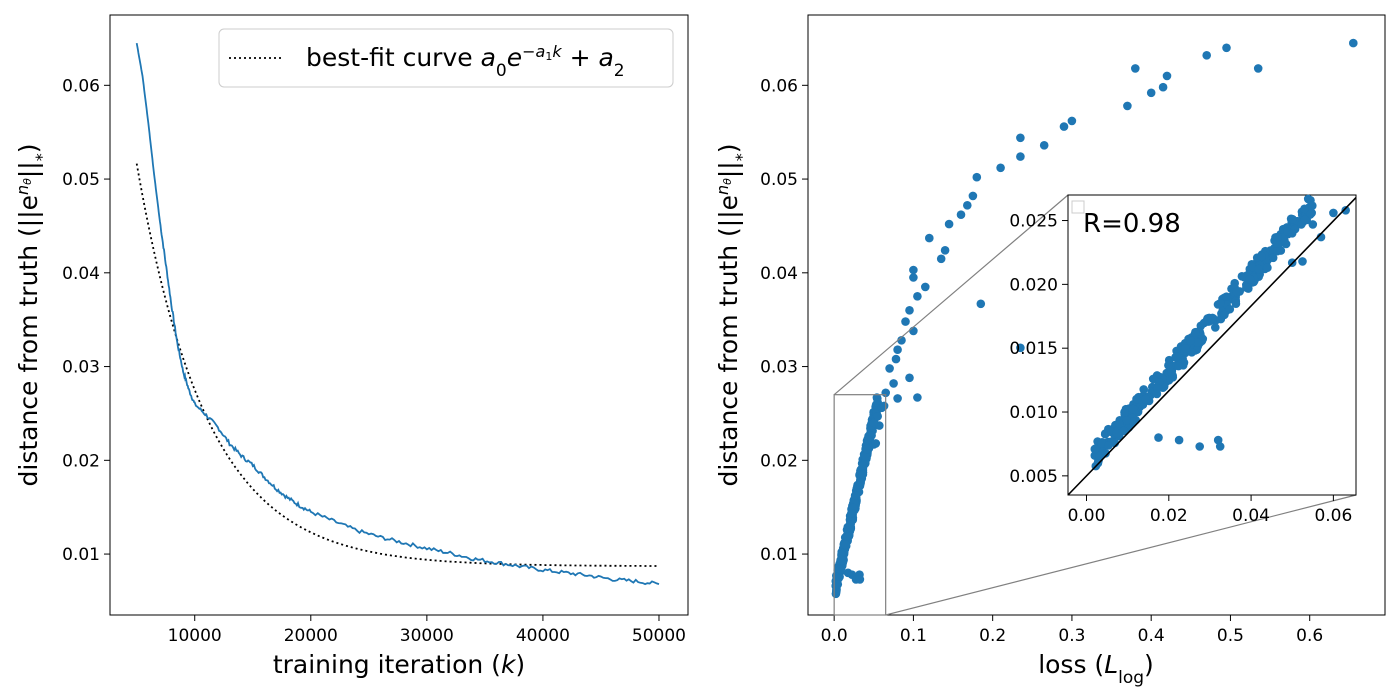 This screenshot has height=700, width=1400. What do you see at coordinates (1210, 510) in the screenshot?
I see `inset-x-ticks: 0.00 0.02 0.04 0.06` at bounding box center [1210, 510].